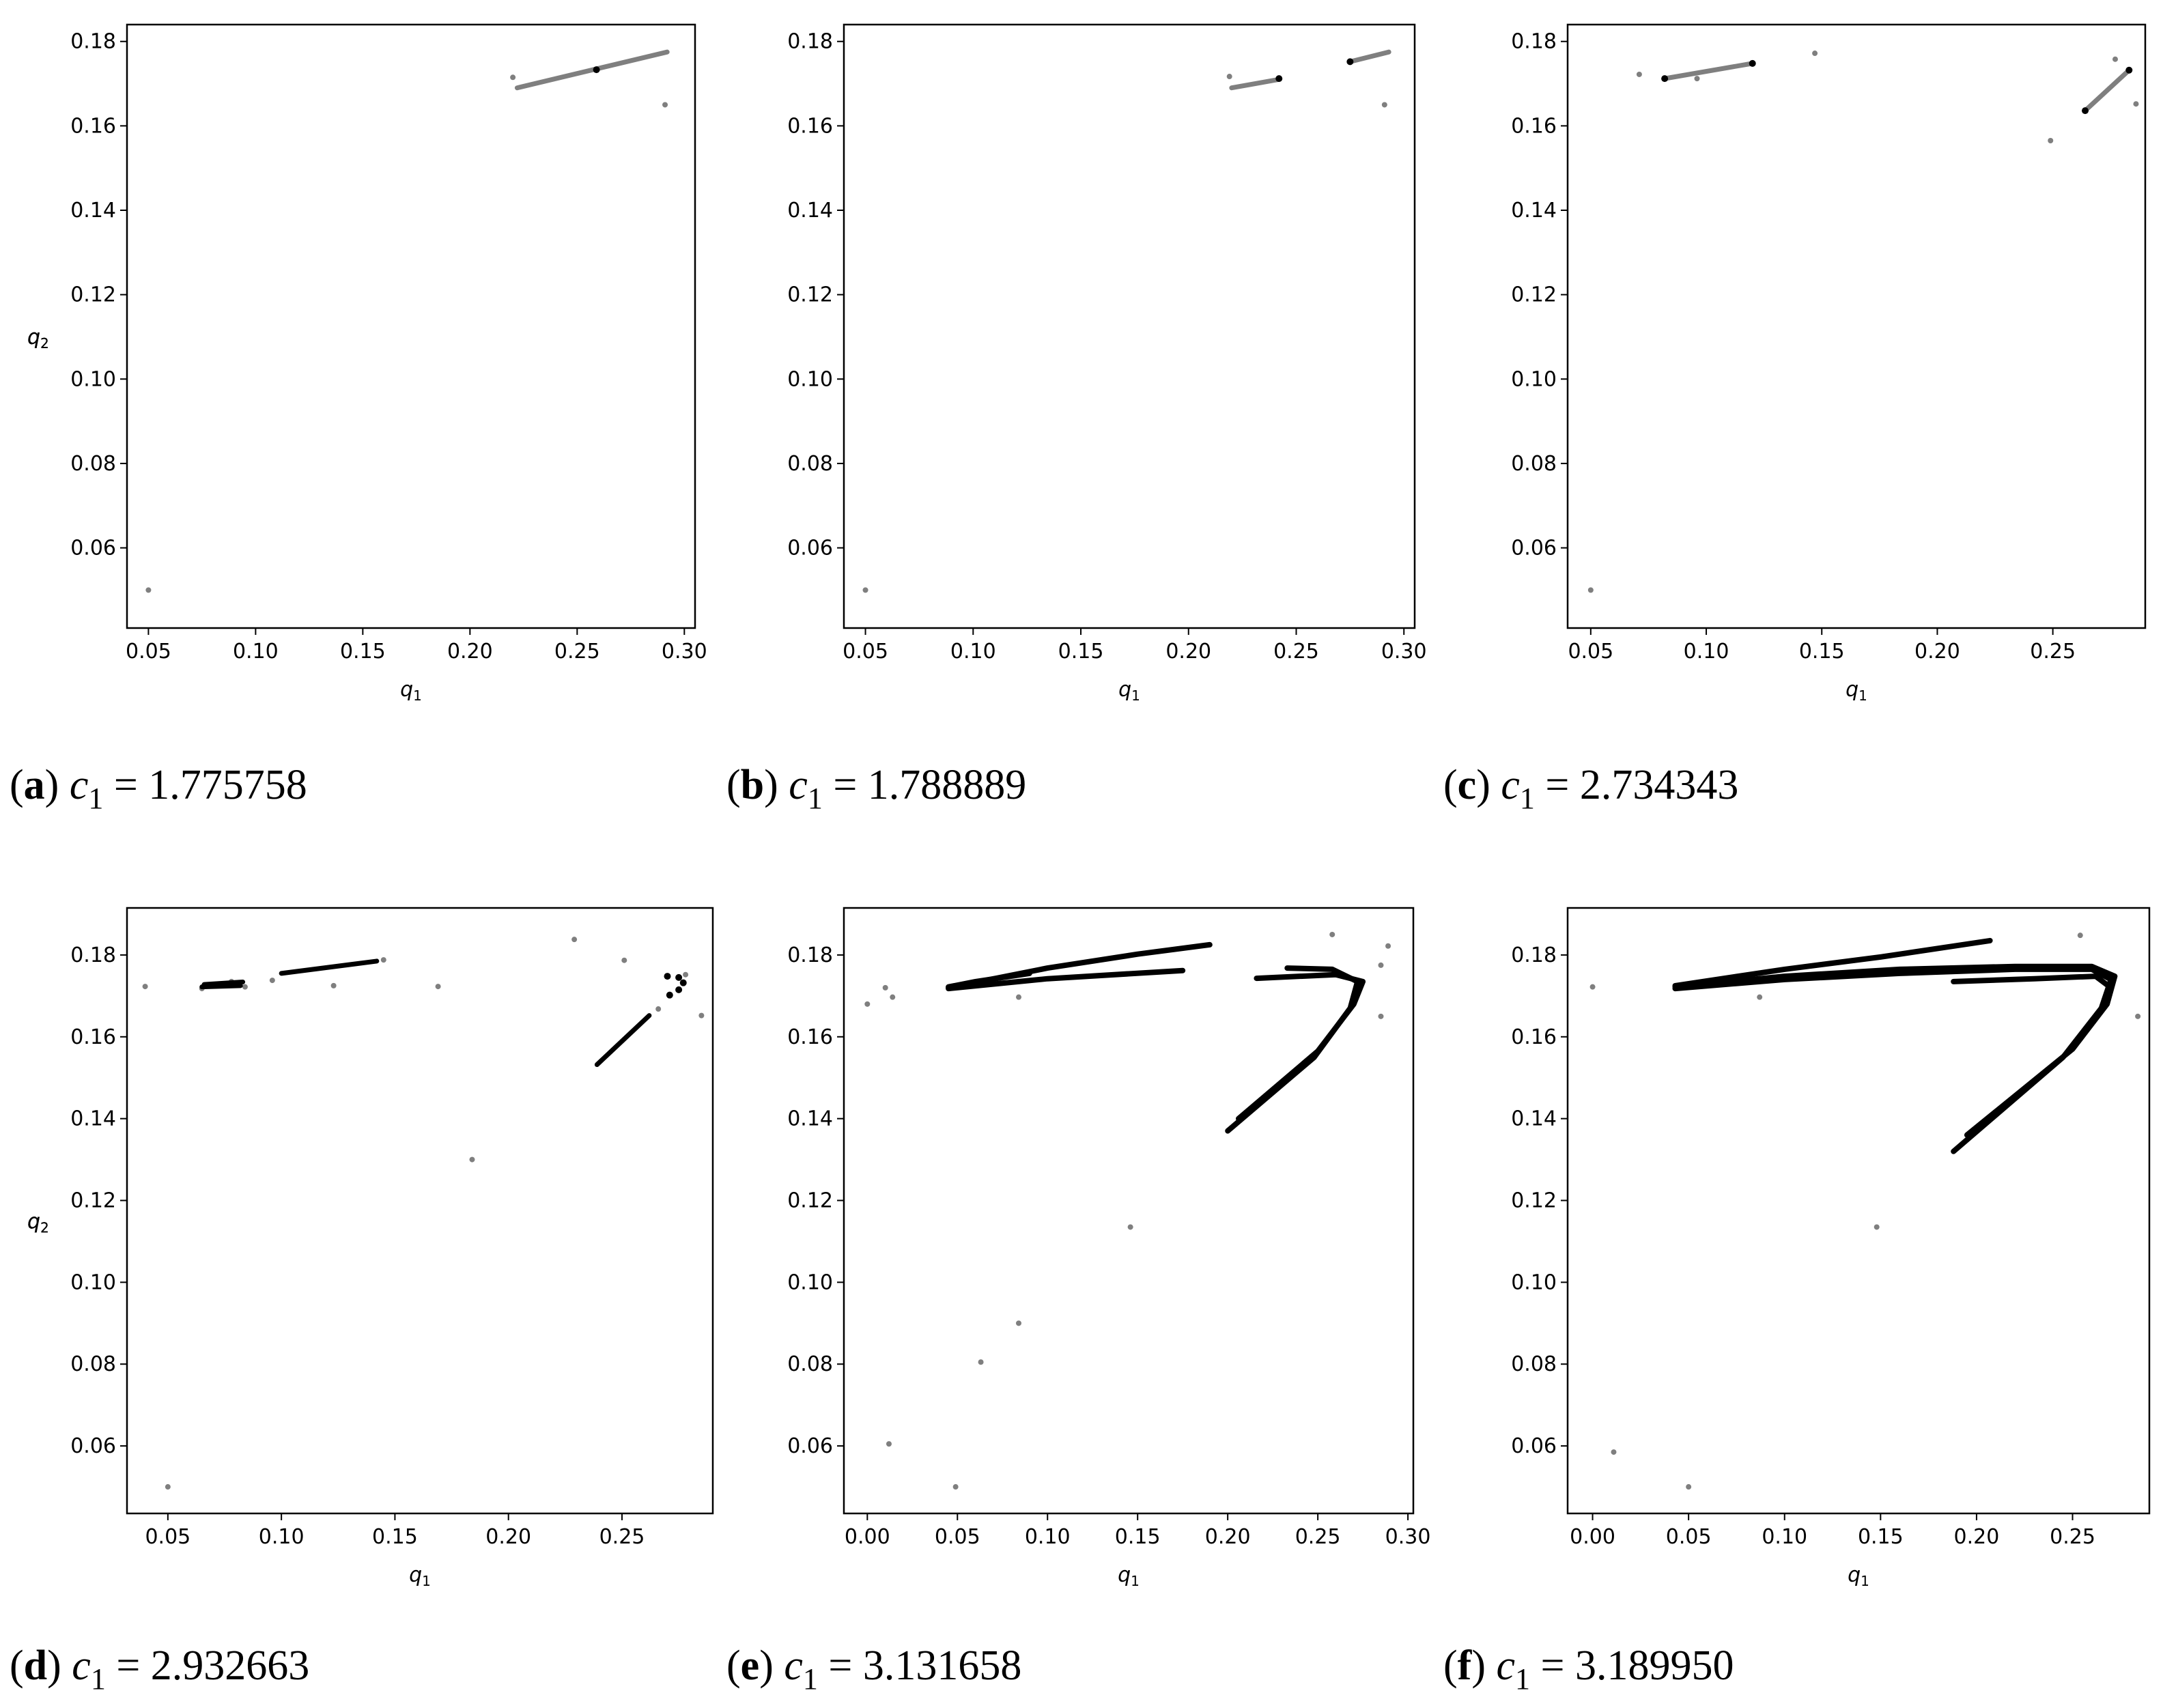 The width and height of the screenshot is (2163, 1708). I want to click on panel-caption: (b) c1 = 1.788889, so click(876, 788).